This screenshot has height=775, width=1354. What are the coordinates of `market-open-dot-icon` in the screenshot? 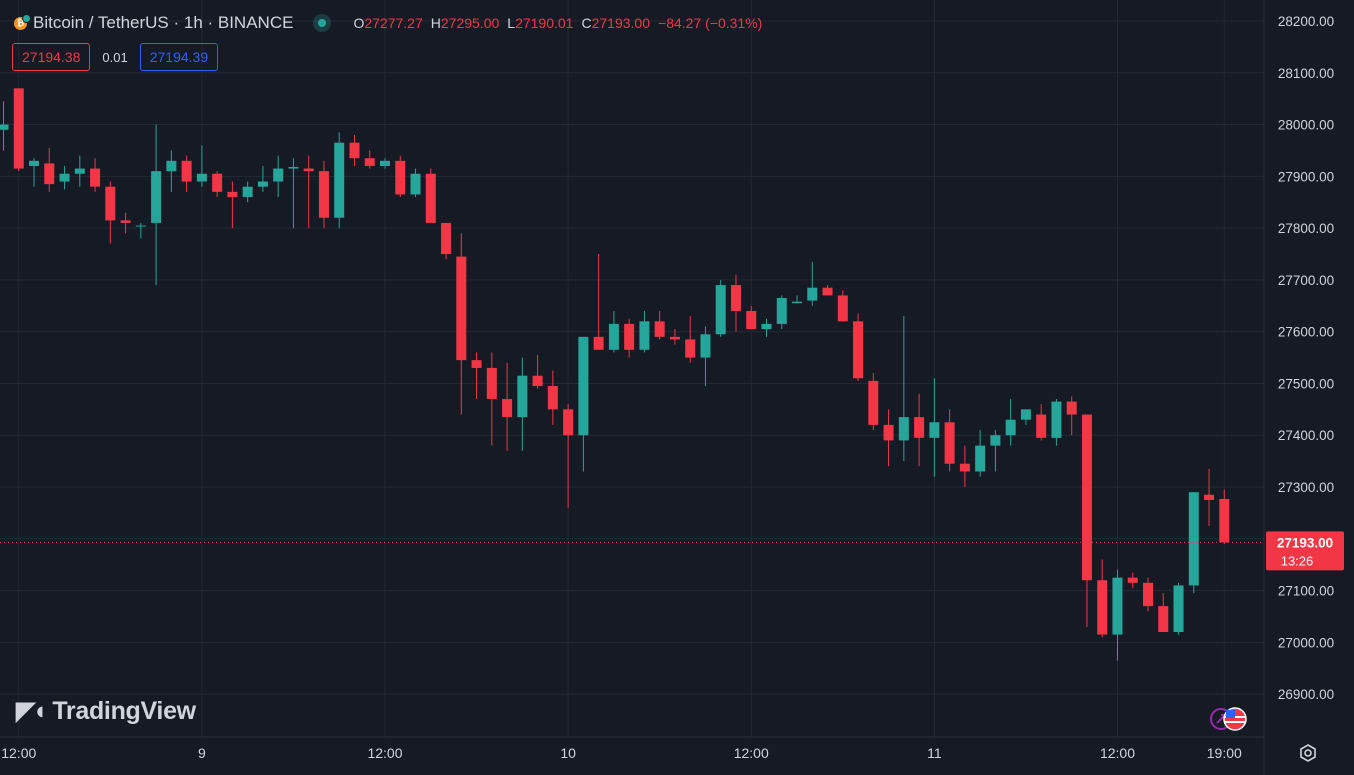 It's located at (322, 23).